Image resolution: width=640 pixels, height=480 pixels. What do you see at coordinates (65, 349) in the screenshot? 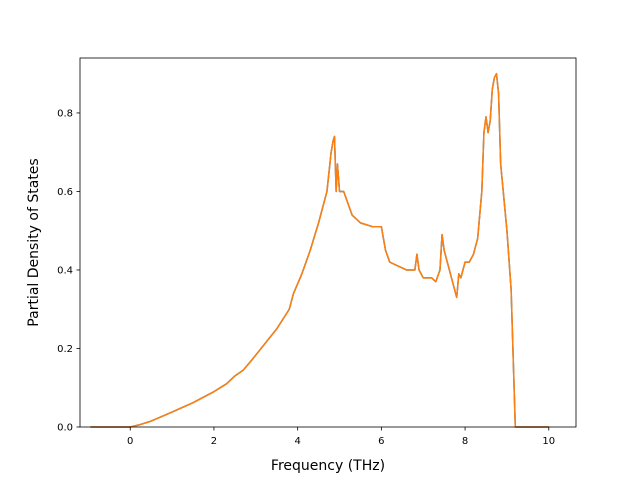
I see `y-tick-label: 0.2` at bounding box center [65, 349].